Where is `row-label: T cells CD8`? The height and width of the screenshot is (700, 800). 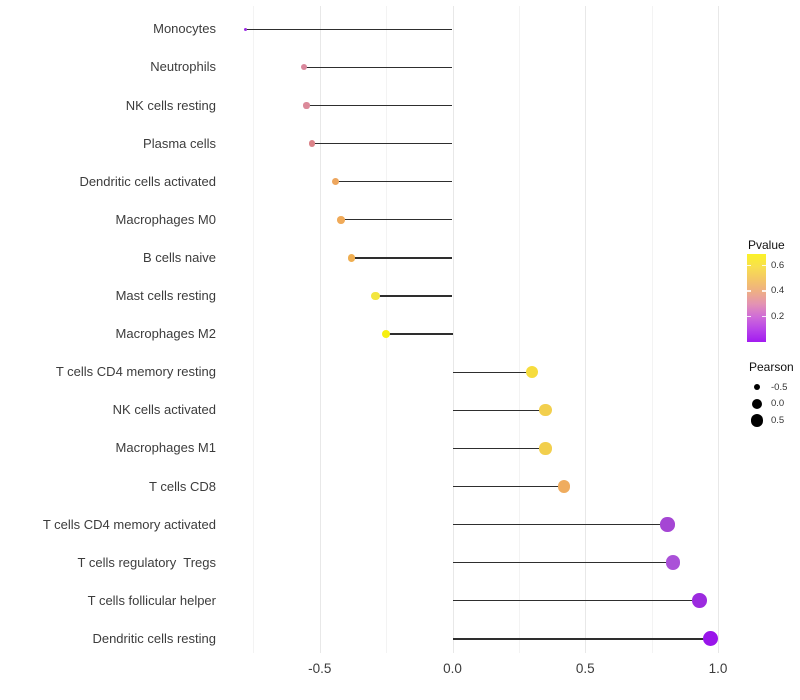 row-label: T cells CD8 is located at coordinates (182, 486).